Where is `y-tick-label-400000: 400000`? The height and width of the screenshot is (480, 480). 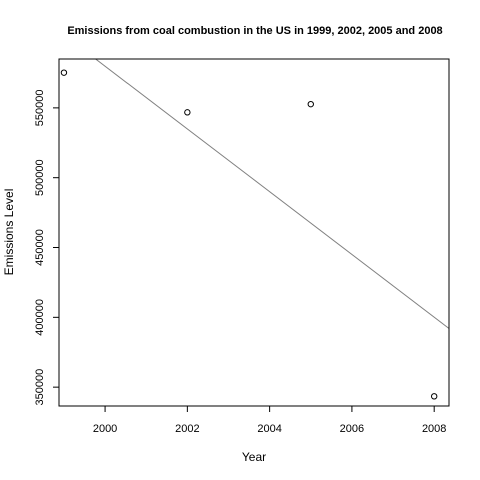
y-tick-label-400000: 400000 is located at coordinates (40, 317).